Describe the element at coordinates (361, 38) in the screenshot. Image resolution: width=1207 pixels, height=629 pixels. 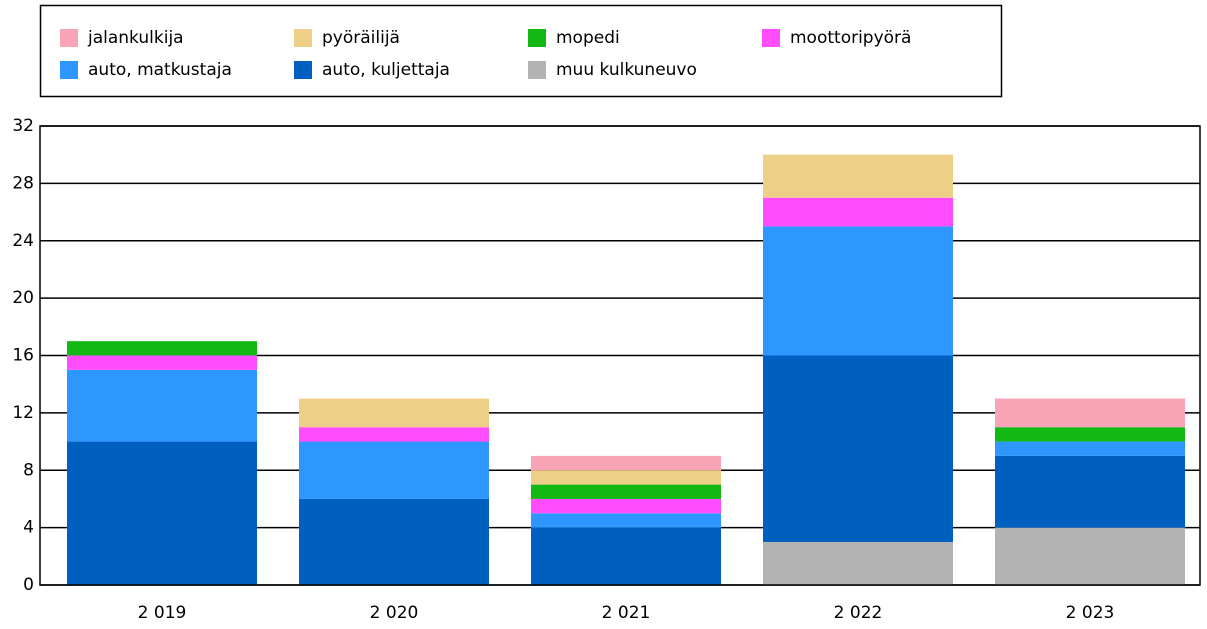
I see `legend-label: pyöräilijä` at that location.